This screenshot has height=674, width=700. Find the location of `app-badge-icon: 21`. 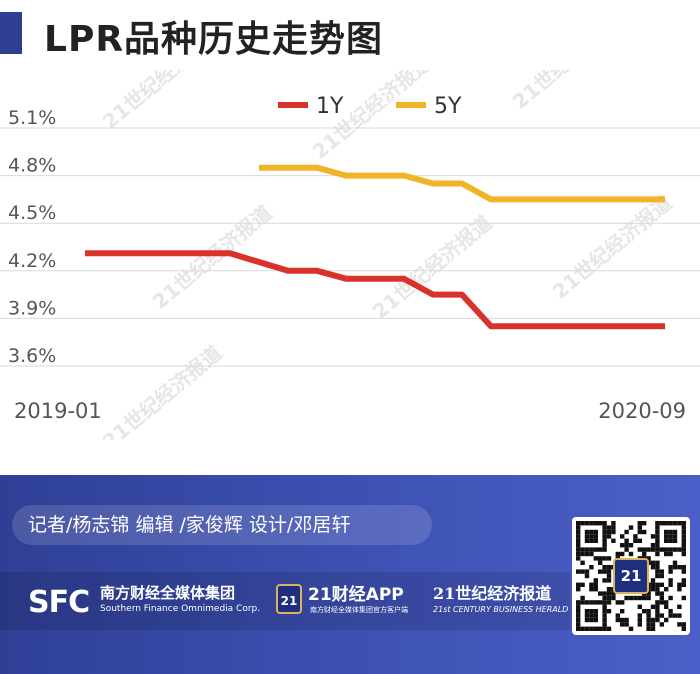

app-badge-icon: 21 is located at coordinates (289, 599).